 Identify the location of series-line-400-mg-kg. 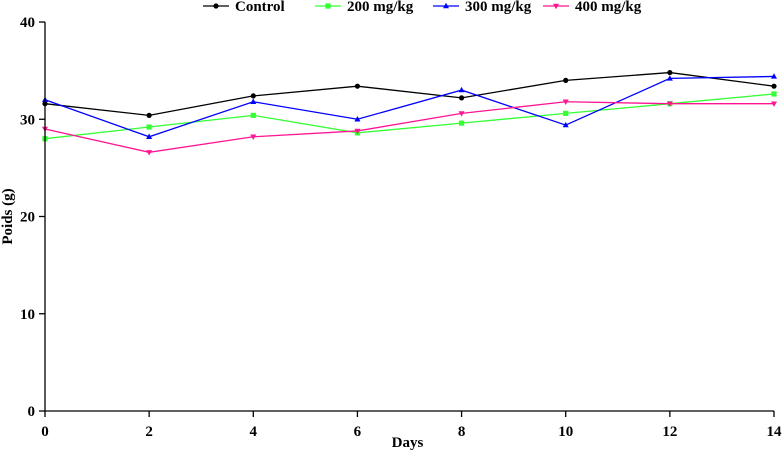
(409, 127).